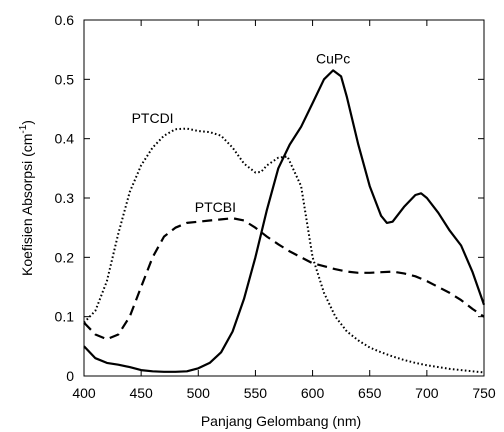 This screenshot has width=504, height=432. Describe the element at coordinates (199, 393) in the screenshot. I see `x-tick-label: 500` at that location.